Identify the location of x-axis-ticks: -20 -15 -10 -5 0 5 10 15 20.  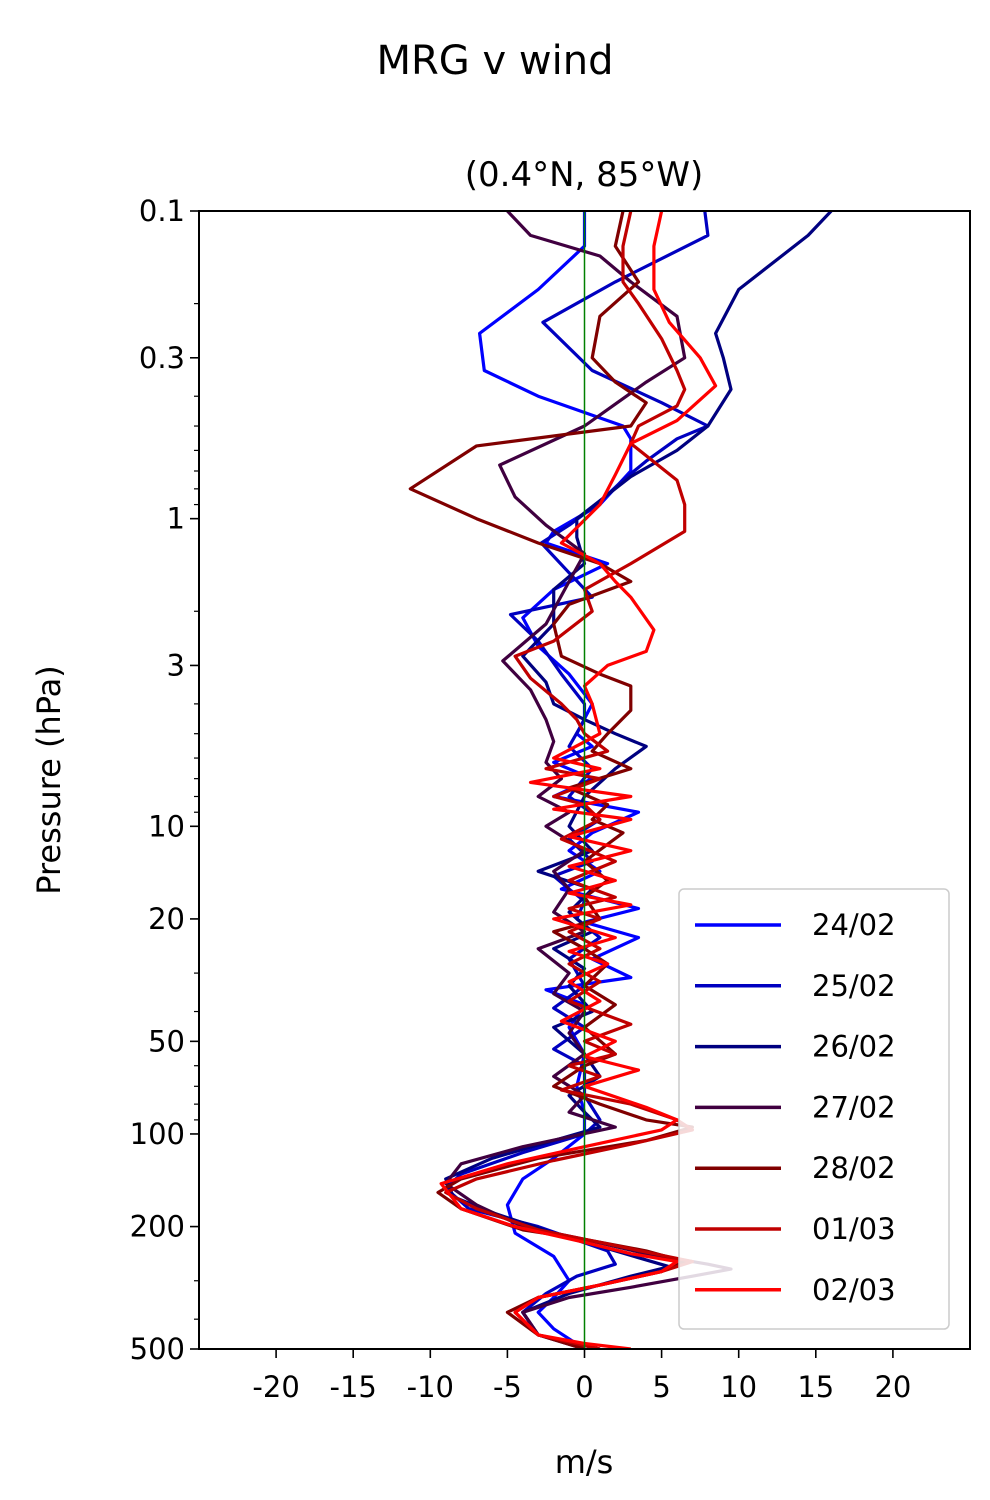
(581, 1376).